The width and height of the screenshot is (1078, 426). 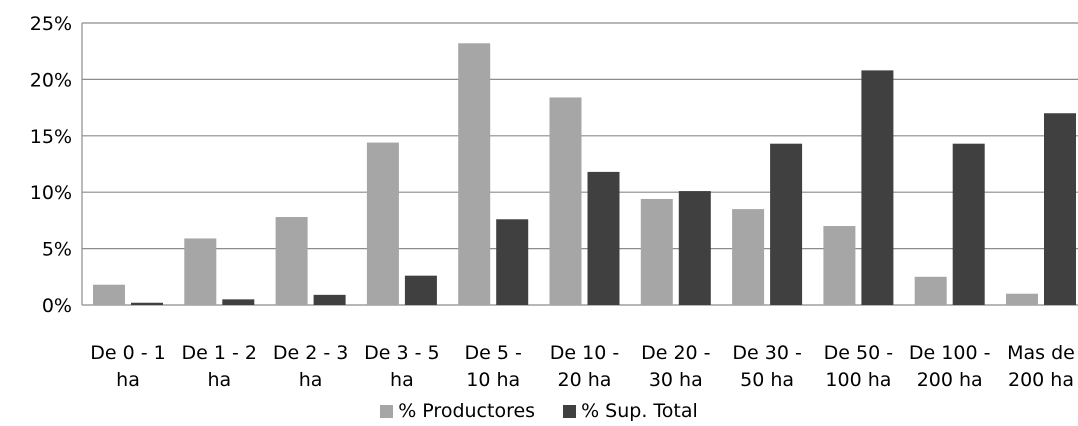 What do you see at coordinates (767, 380) in the screenshot?
I see `x-tick-label: 50 ha` at bounding box center [767, 380].